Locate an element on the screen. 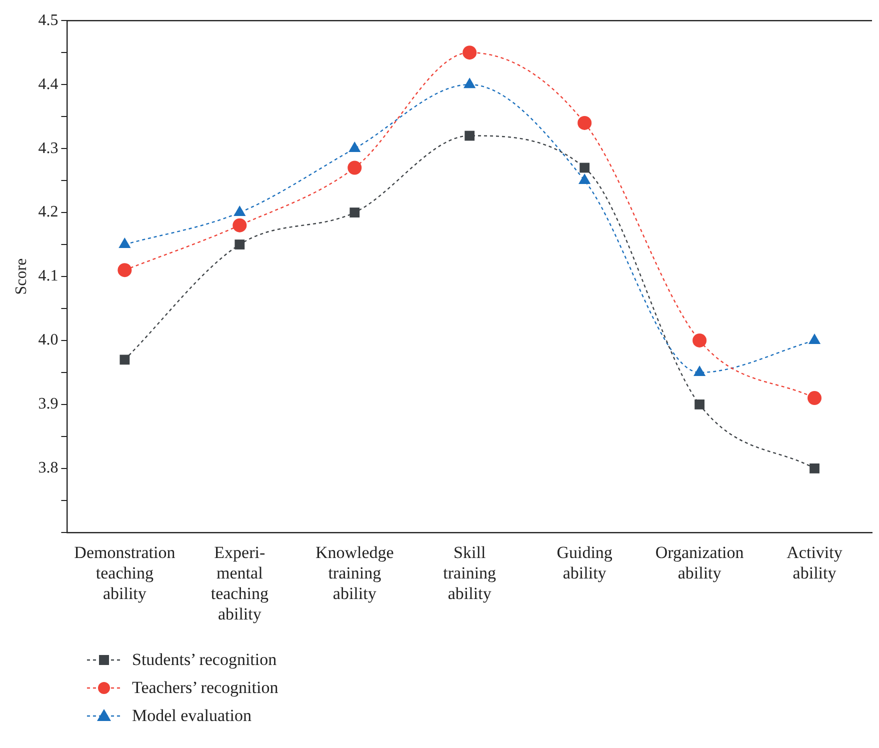 The image size is (879, 748). y-tick-label: 4.3 is located at coordinates (48, 148).